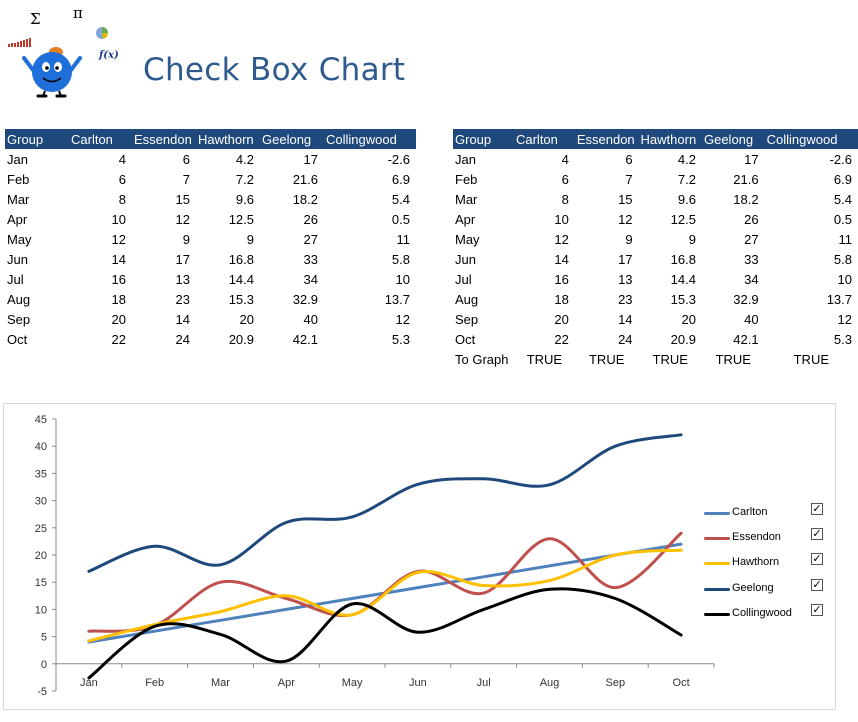  What do you see at coordinates (629, 159) in the screenshot?
I see `table-cell: 6` at bounding box center [629, 159].